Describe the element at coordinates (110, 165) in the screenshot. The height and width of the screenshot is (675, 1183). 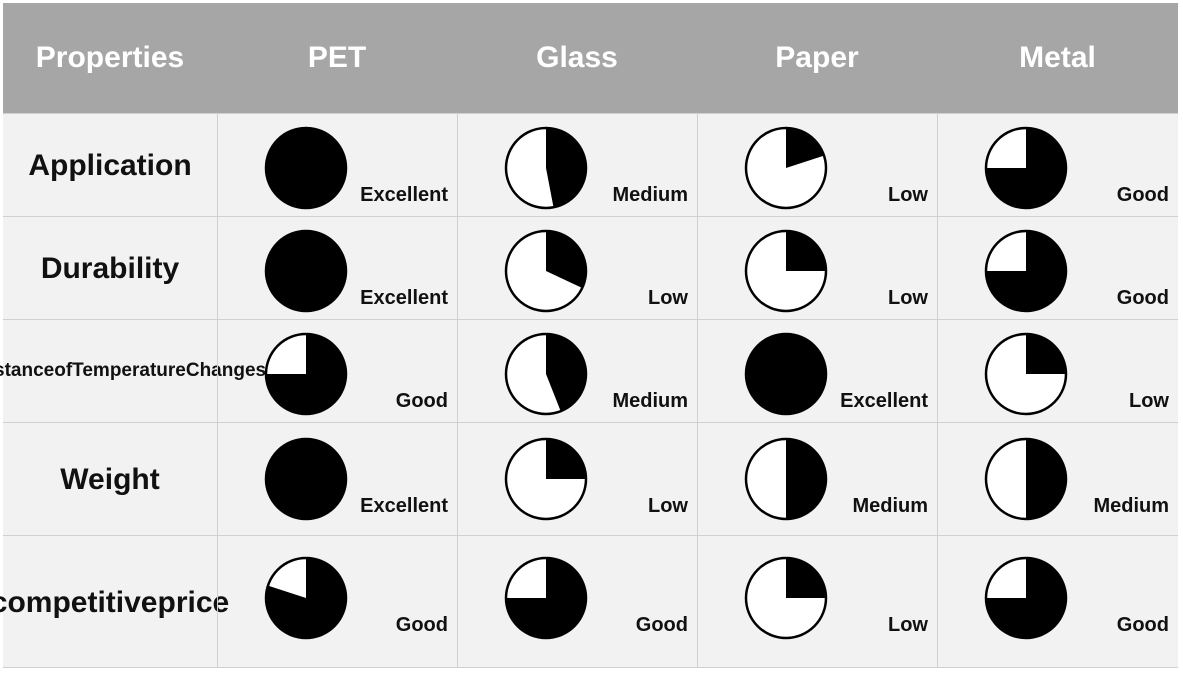
I see `row-label: Application` at that location.